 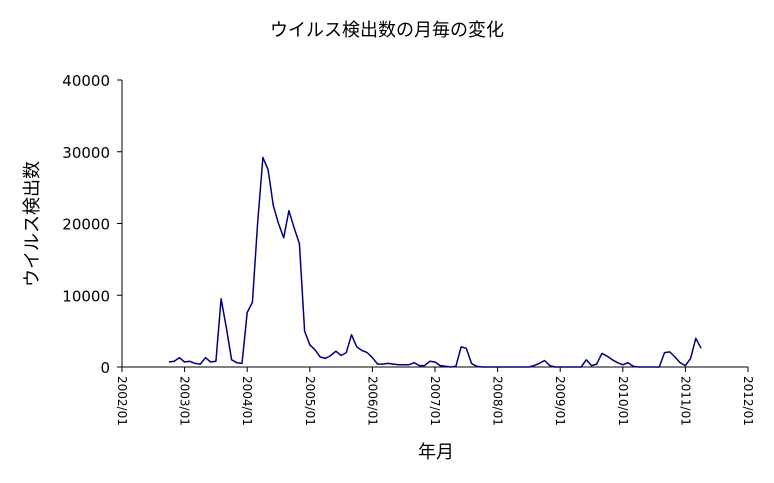 What do you see at coordinates (185, 401) in the screenshot?
I see `x-tick-label: 2003/01` at bounding box center [185, 401].